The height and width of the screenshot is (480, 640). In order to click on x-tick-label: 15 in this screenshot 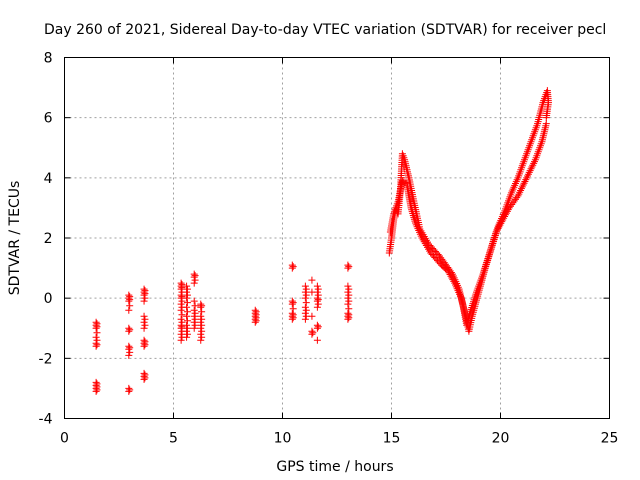, I will do `click(392, 439)`.